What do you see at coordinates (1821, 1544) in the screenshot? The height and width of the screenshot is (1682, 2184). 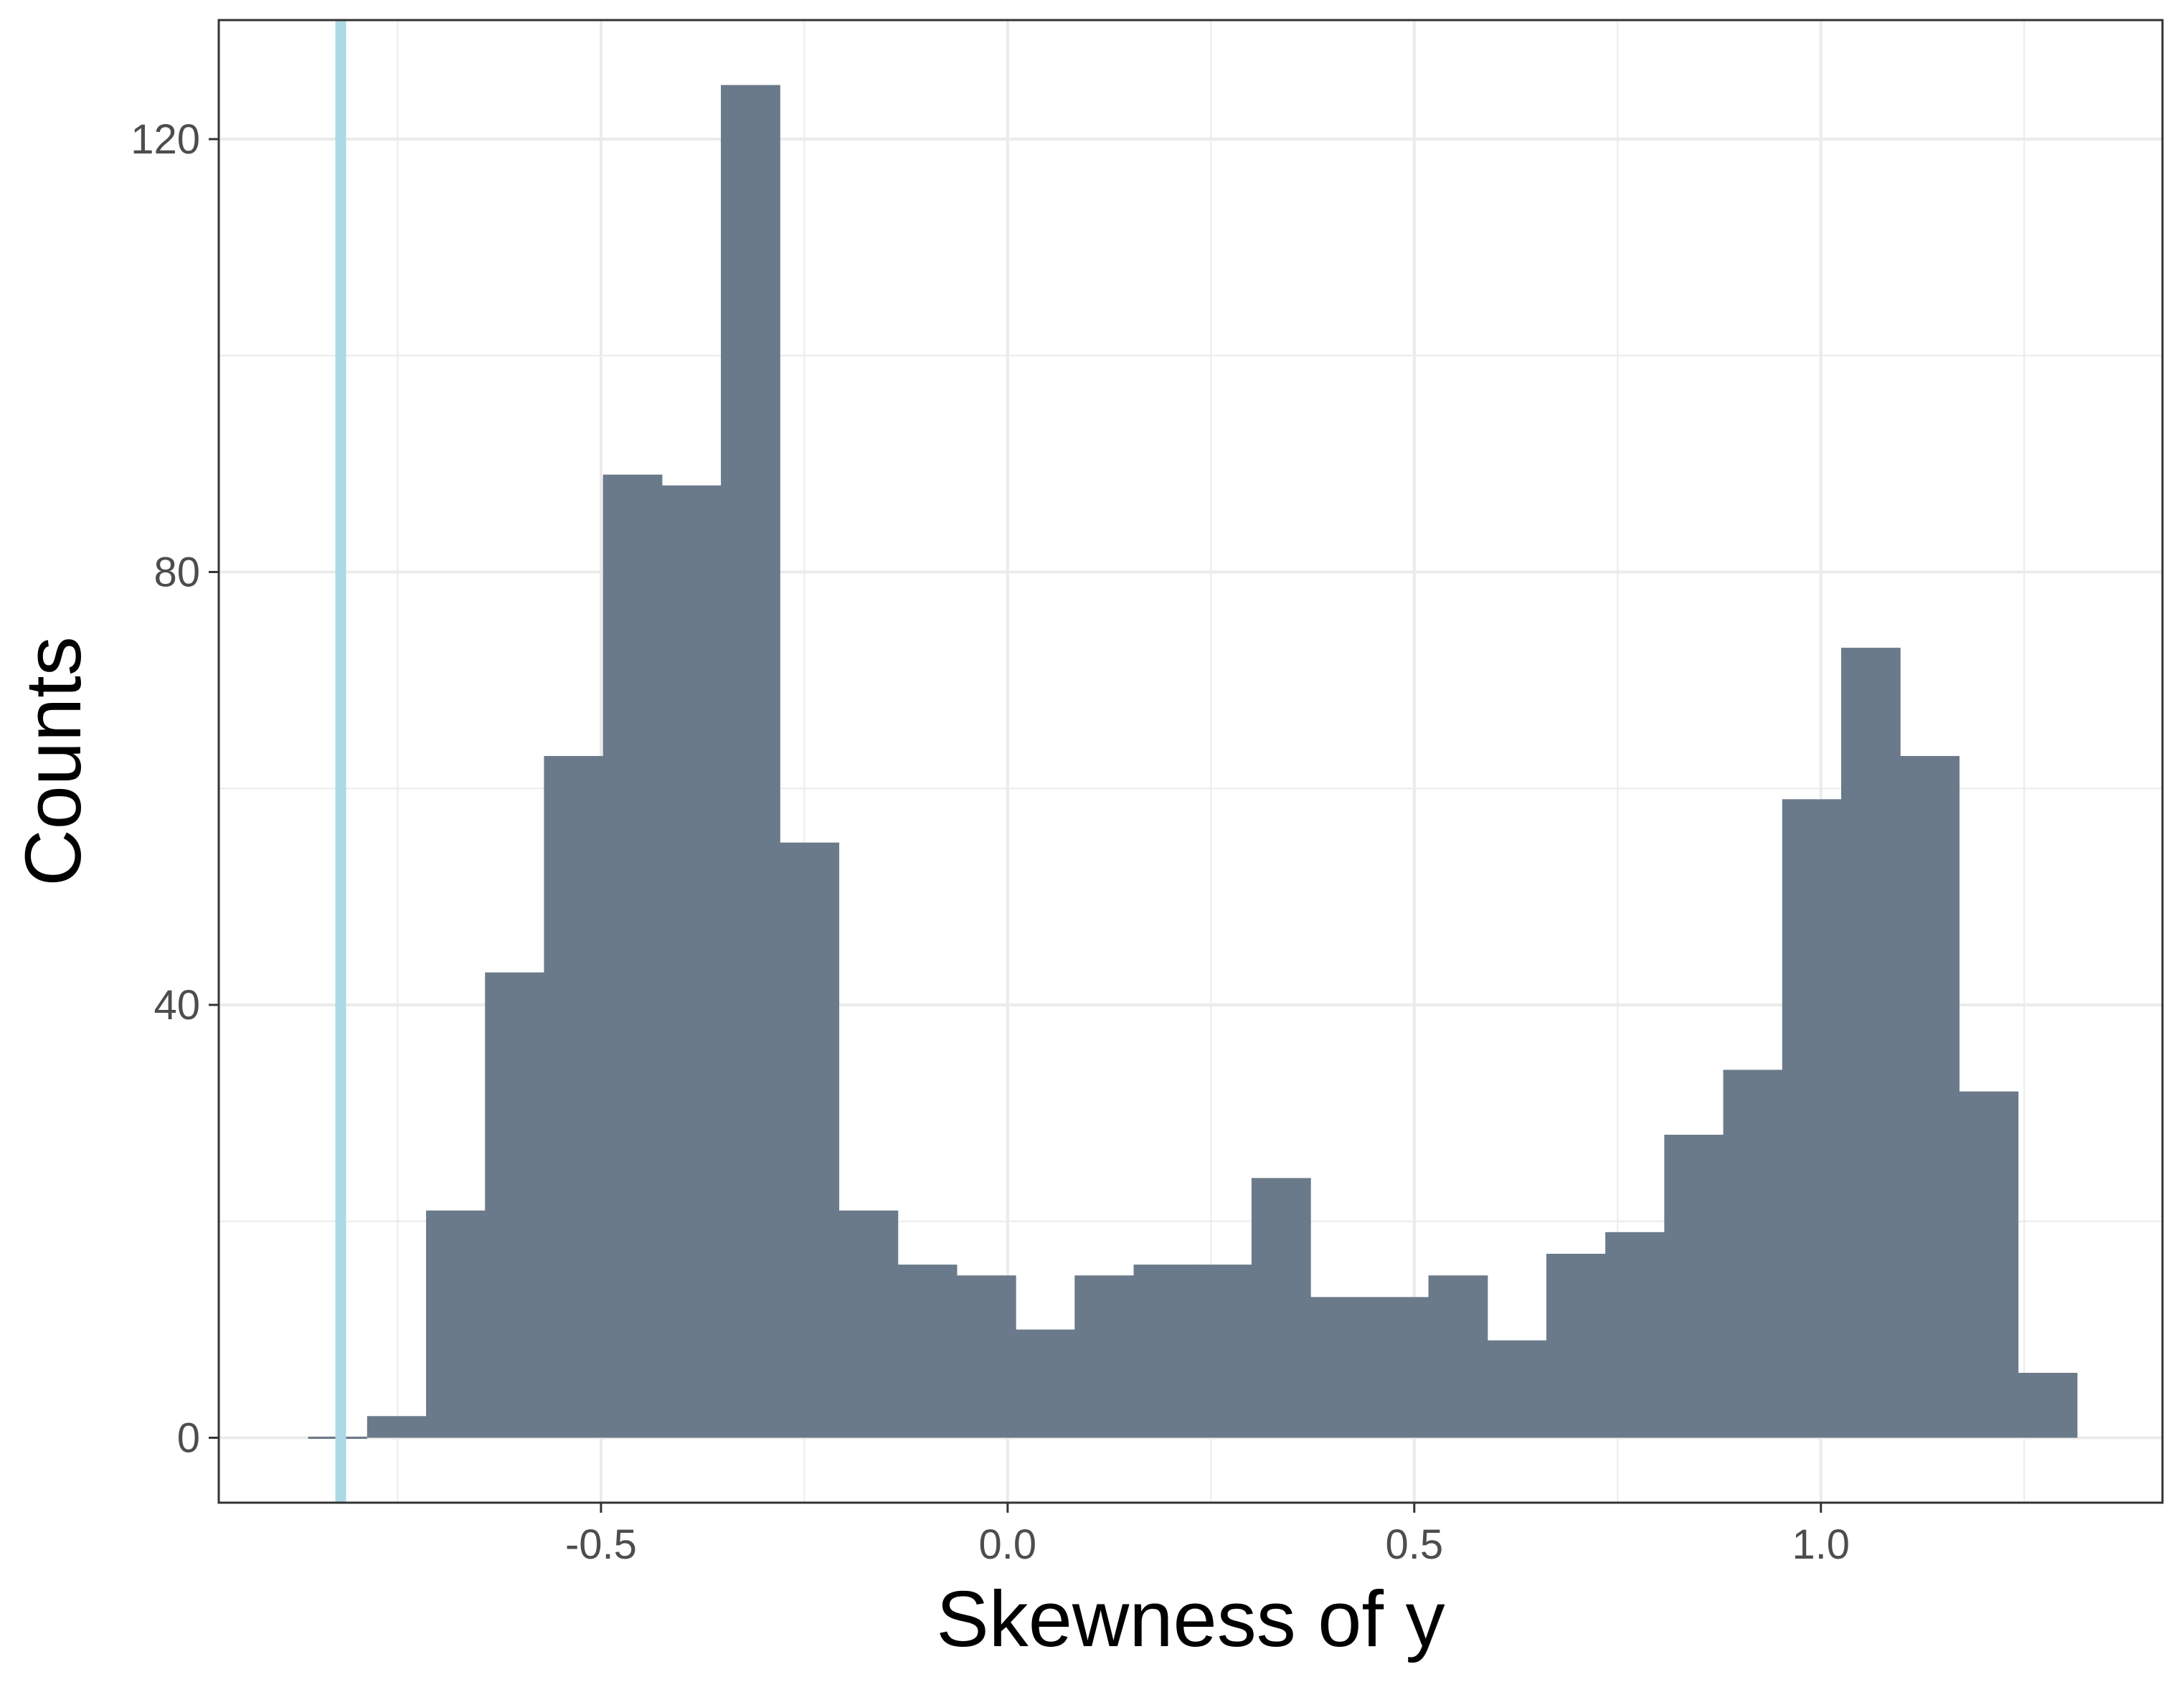 I see `x-tick-label: 1.0` at bounding box center [1821, 1544].